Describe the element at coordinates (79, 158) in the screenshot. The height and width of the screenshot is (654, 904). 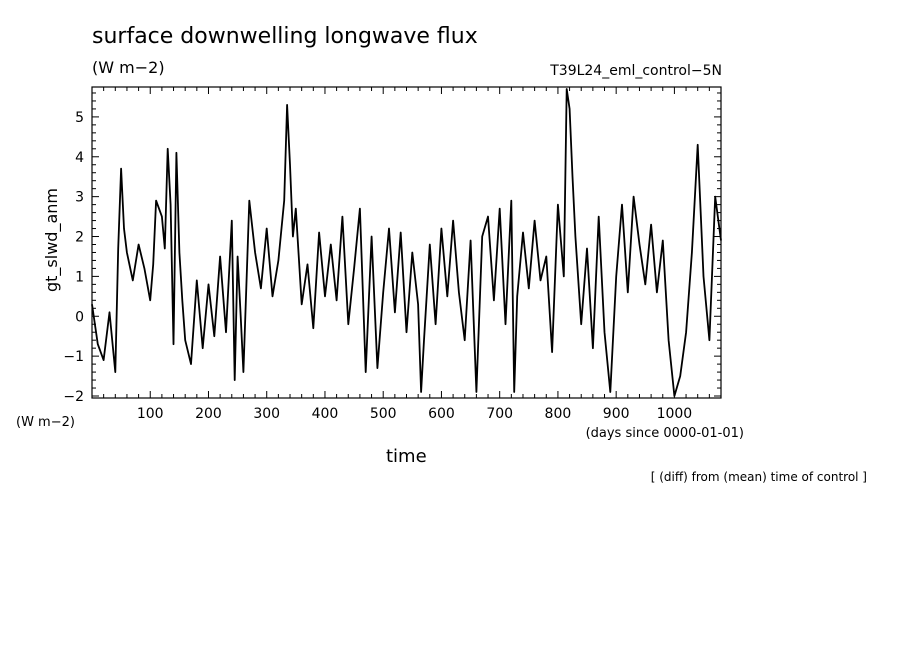
I see `y-tick-label: 4` at that location.